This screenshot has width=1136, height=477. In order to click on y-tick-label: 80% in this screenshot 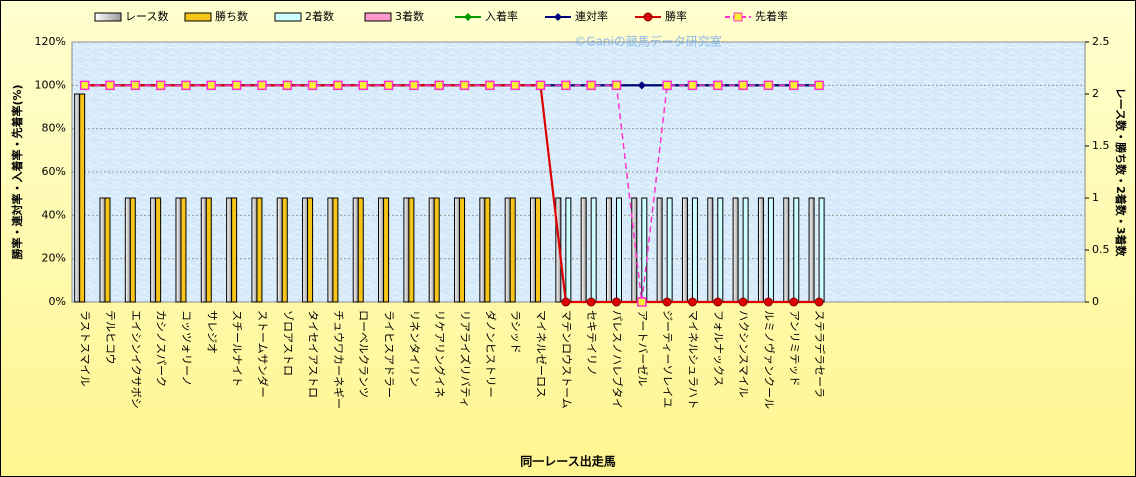, I will do `click(54, 128)`.